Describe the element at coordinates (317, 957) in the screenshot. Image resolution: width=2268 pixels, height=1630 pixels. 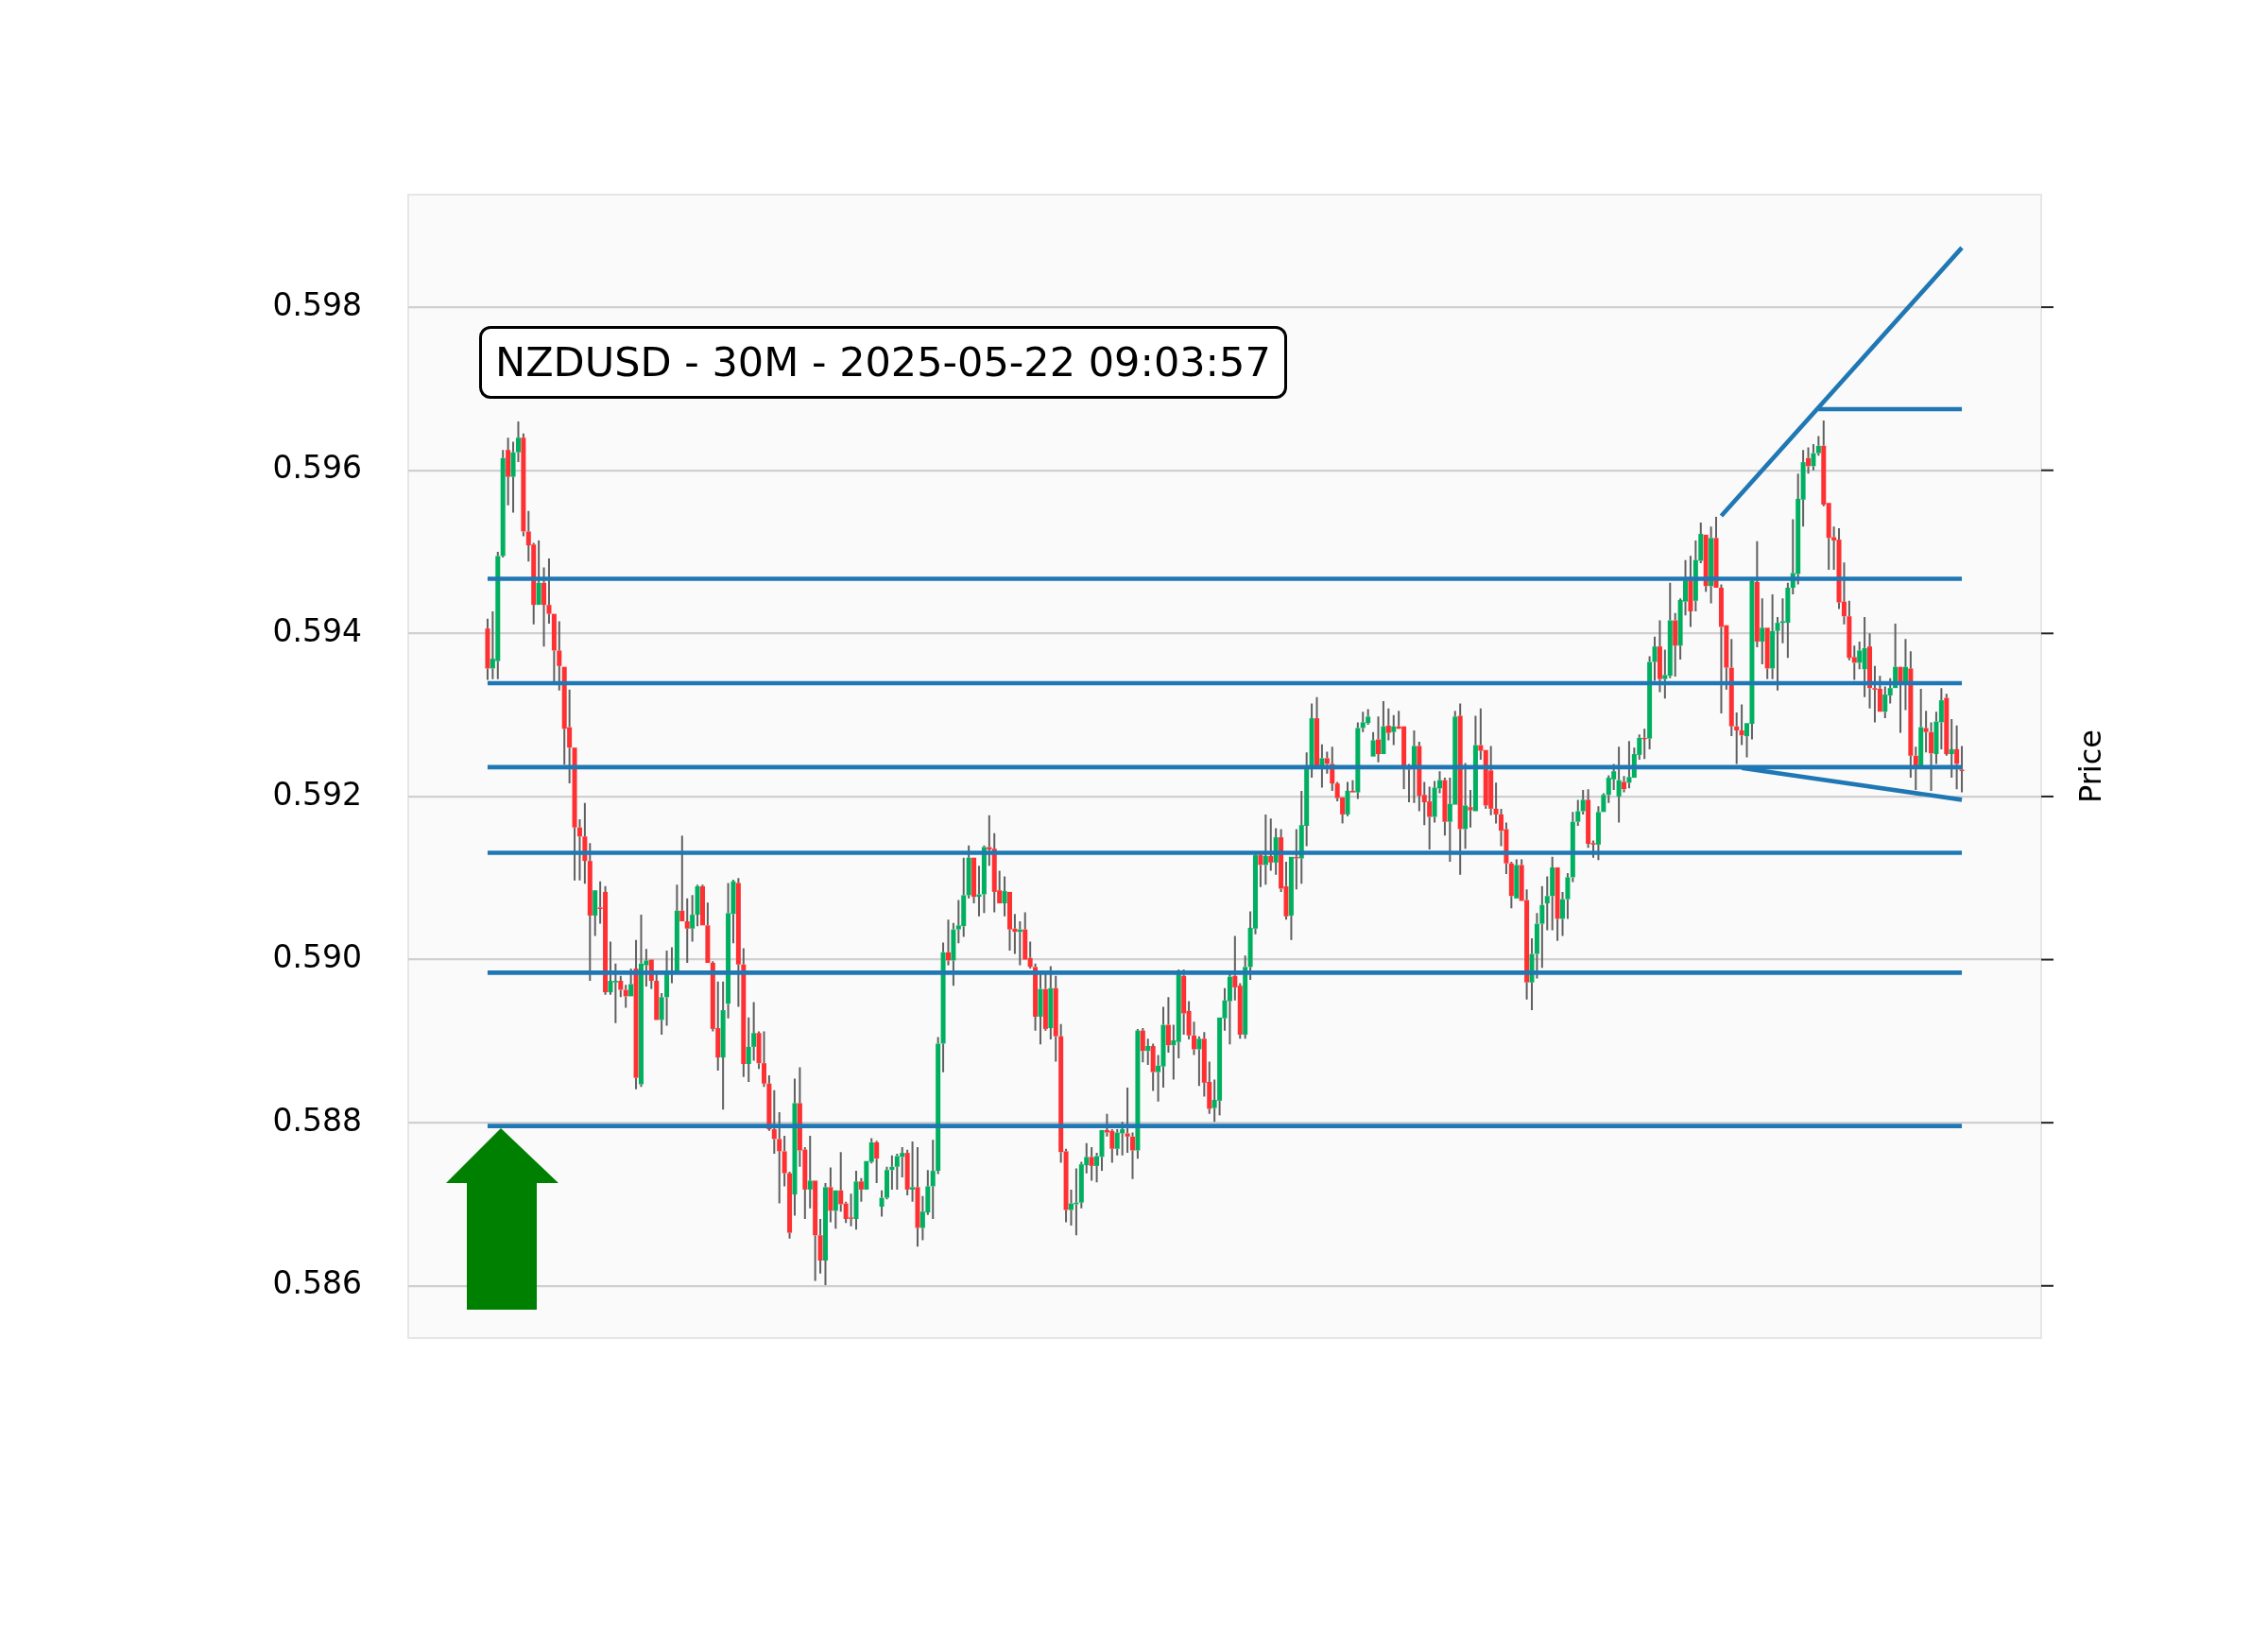
I see `y-tick-label: 0.590` at that location.